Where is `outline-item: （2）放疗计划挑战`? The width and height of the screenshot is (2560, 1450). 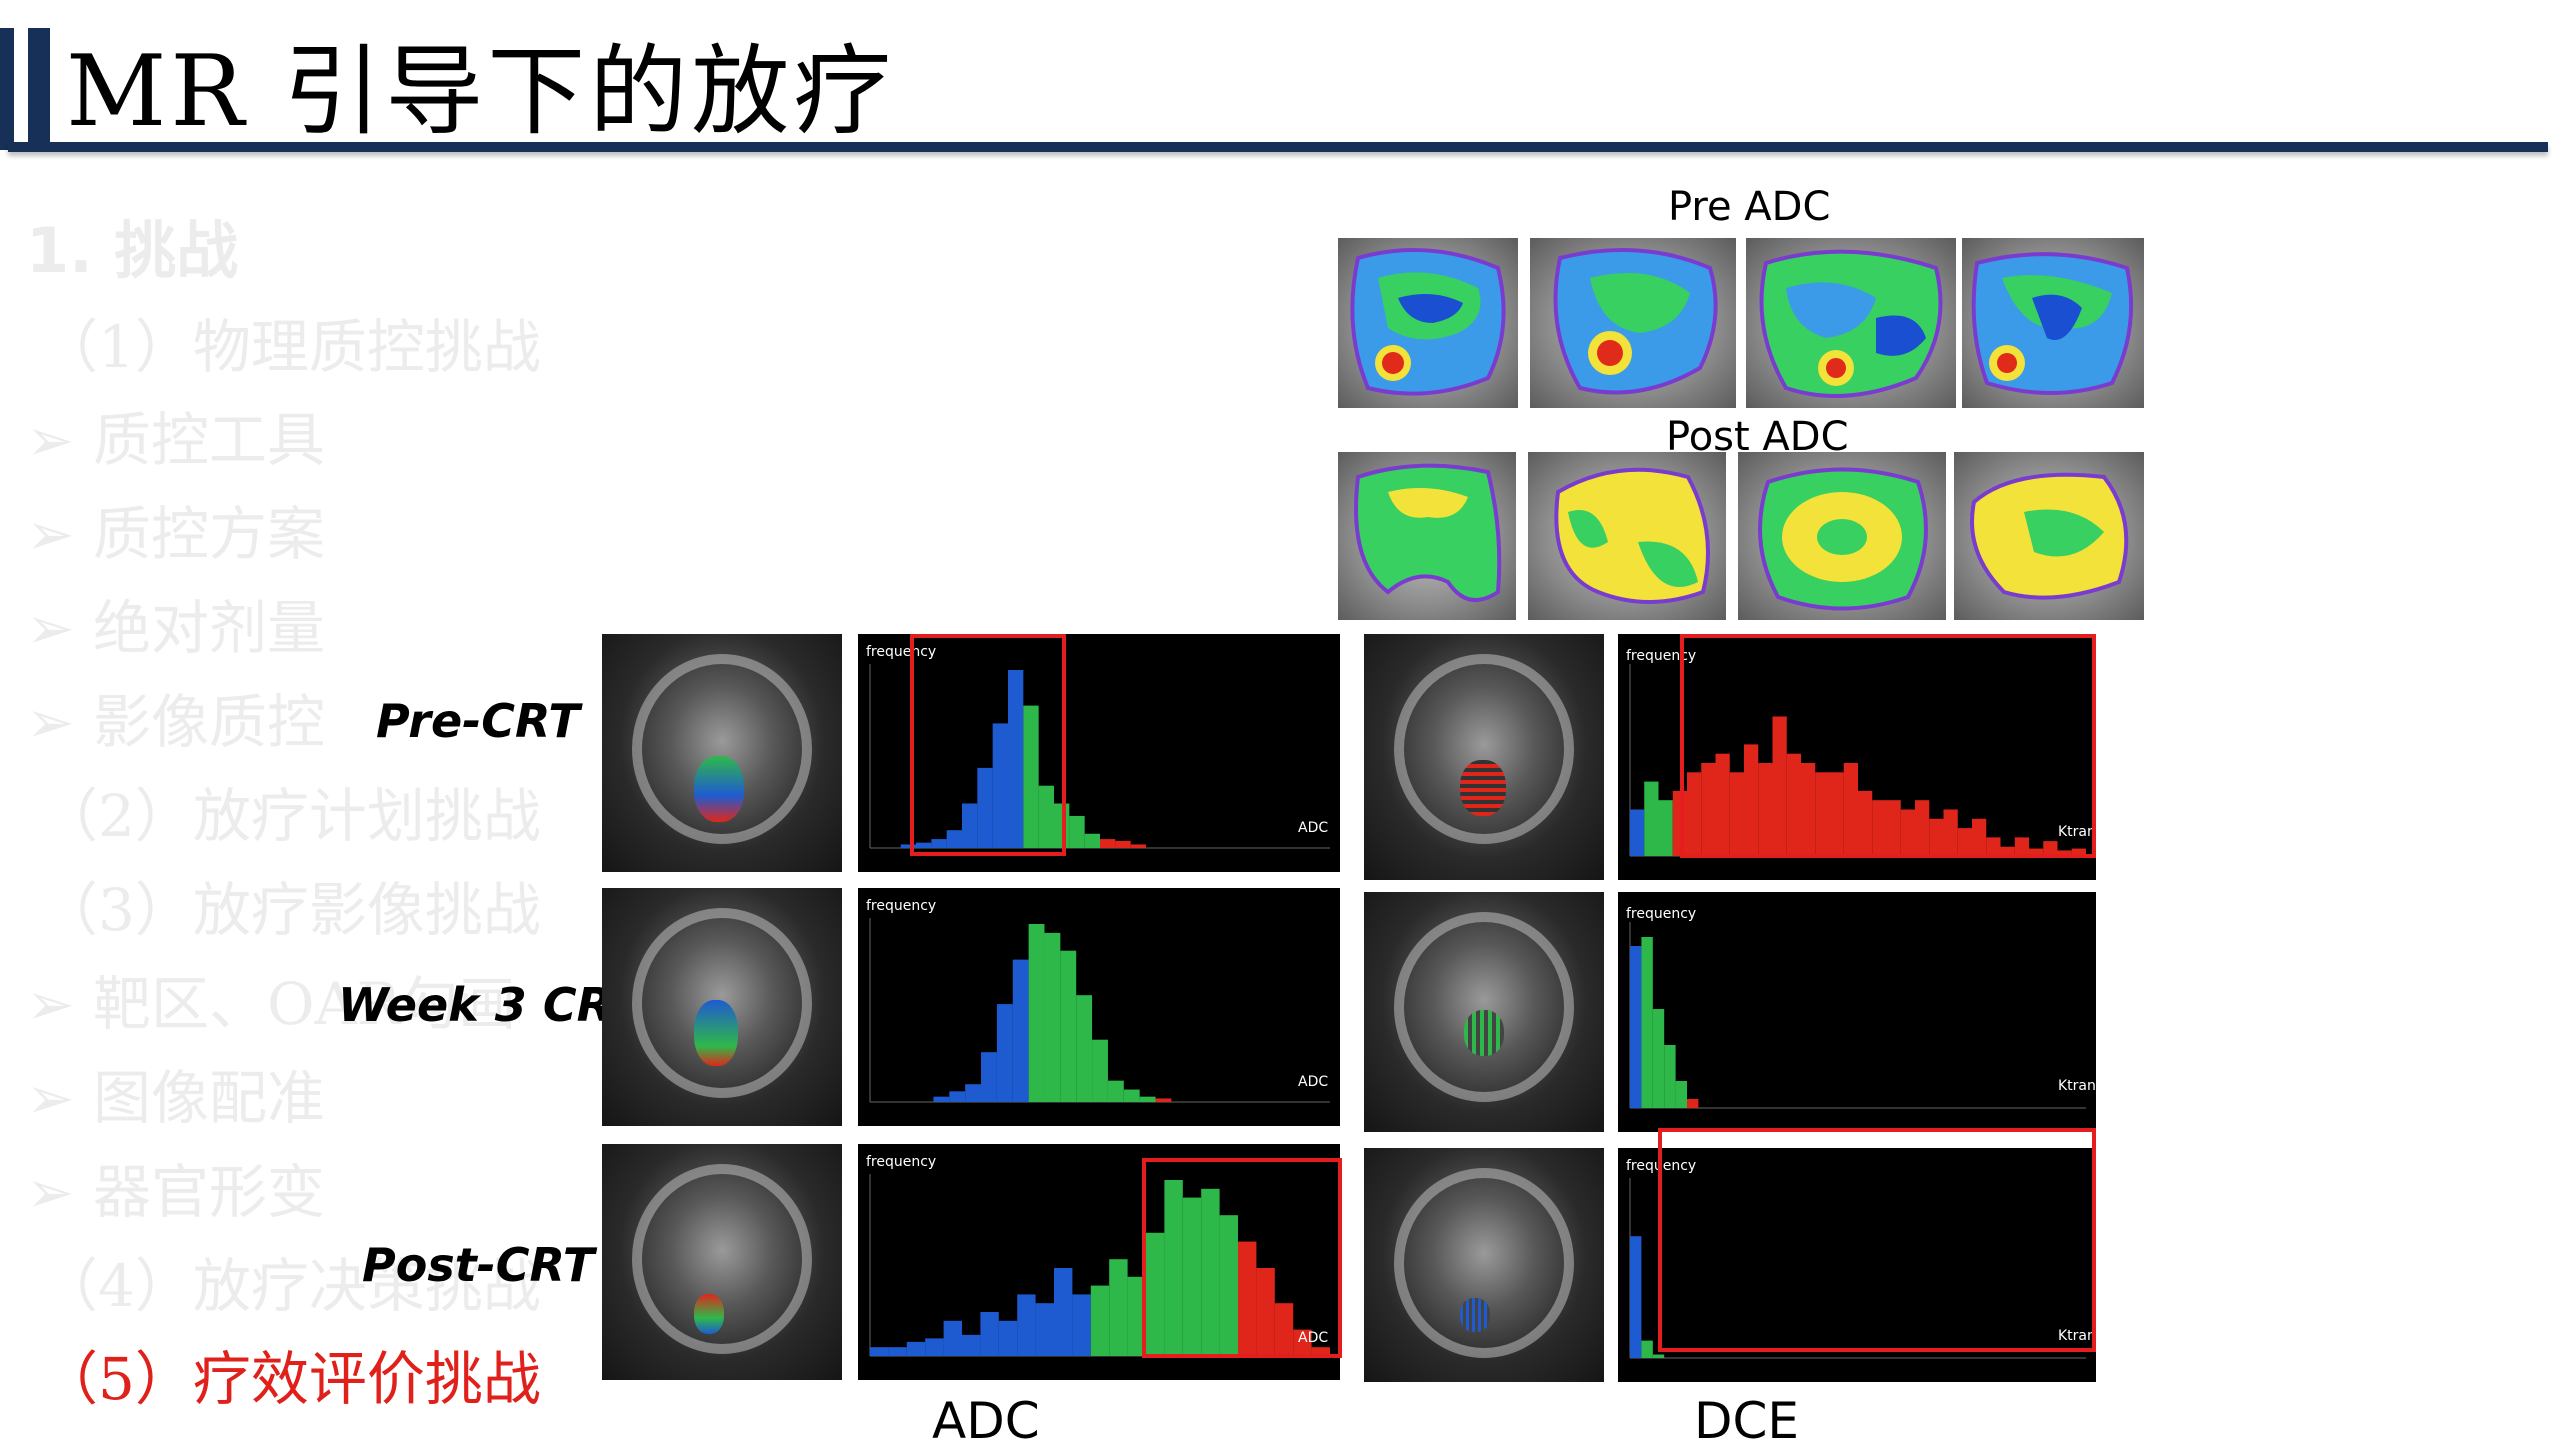
outline-item: （2）放疗计划挑战 is located at coordinates (290, 816).